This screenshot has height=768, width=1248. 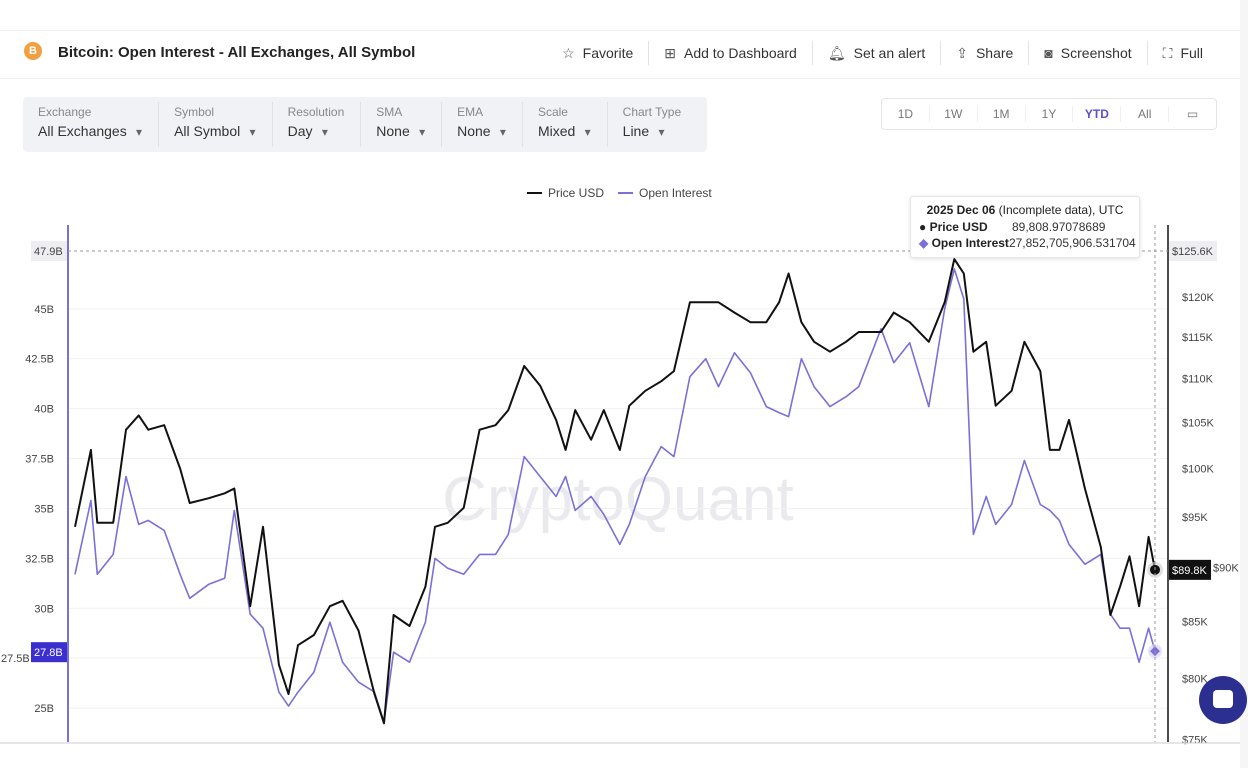 I want to click on calendar-button: ▭, so click(x=1192, y=114).